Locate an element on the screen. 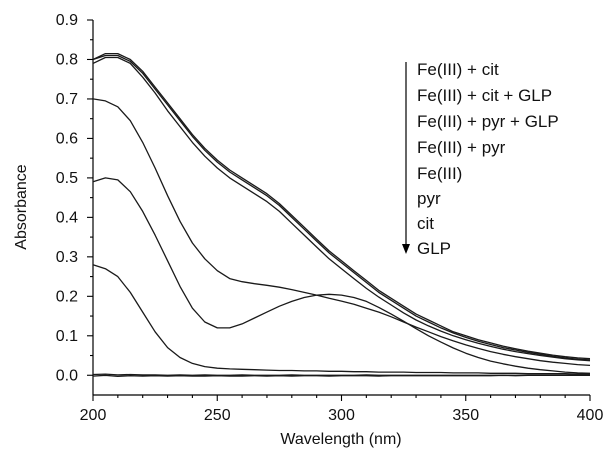  series-line-glp is located at coordinates (341, 376).